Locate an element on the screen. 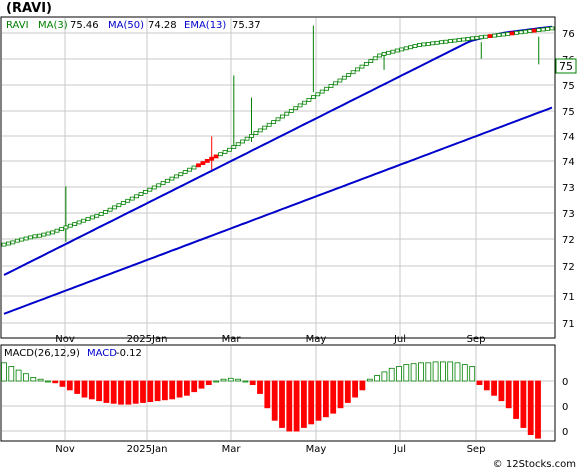 This screenshot has height=471, width=580. legend-ema13-value: 75.37 is located at coordinates (246, 25).